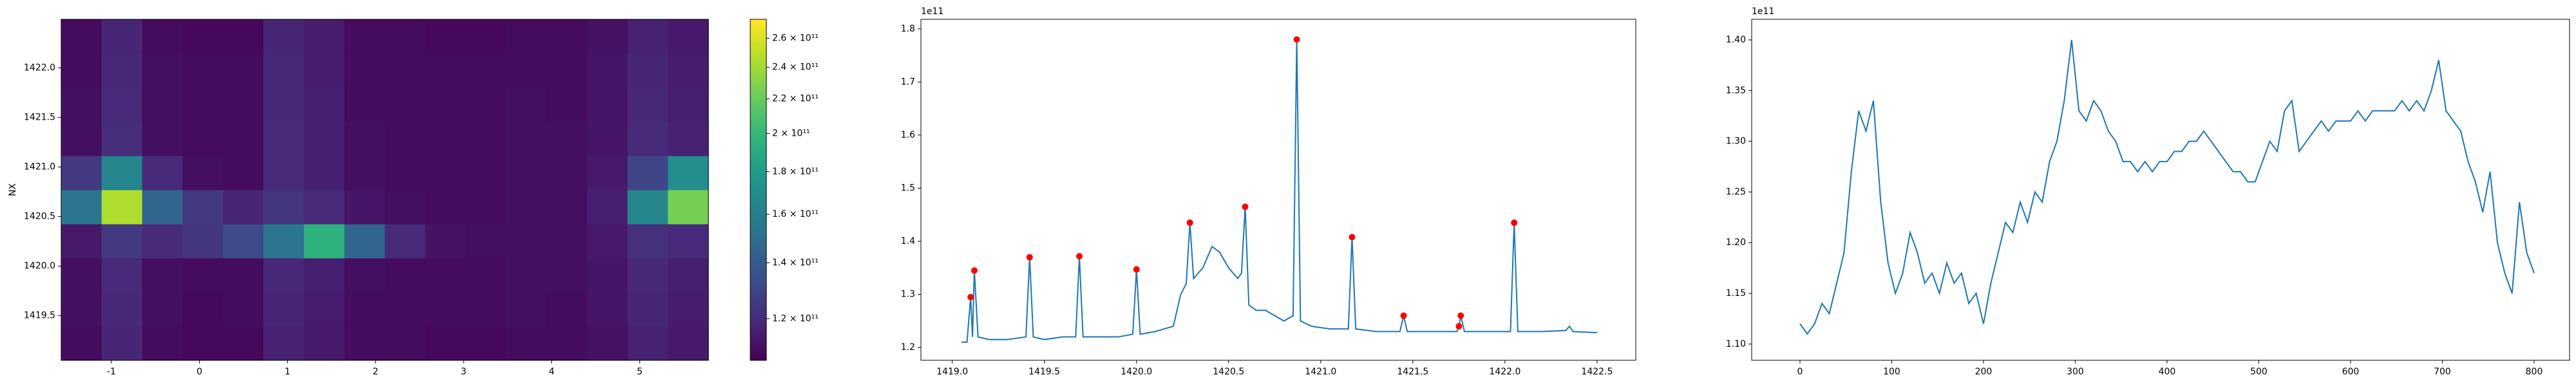  What do you see at coordinates (1736, 141) in the screenshot?
I see `y-tick-label: 1.30` at bounding box center [1736, 141].